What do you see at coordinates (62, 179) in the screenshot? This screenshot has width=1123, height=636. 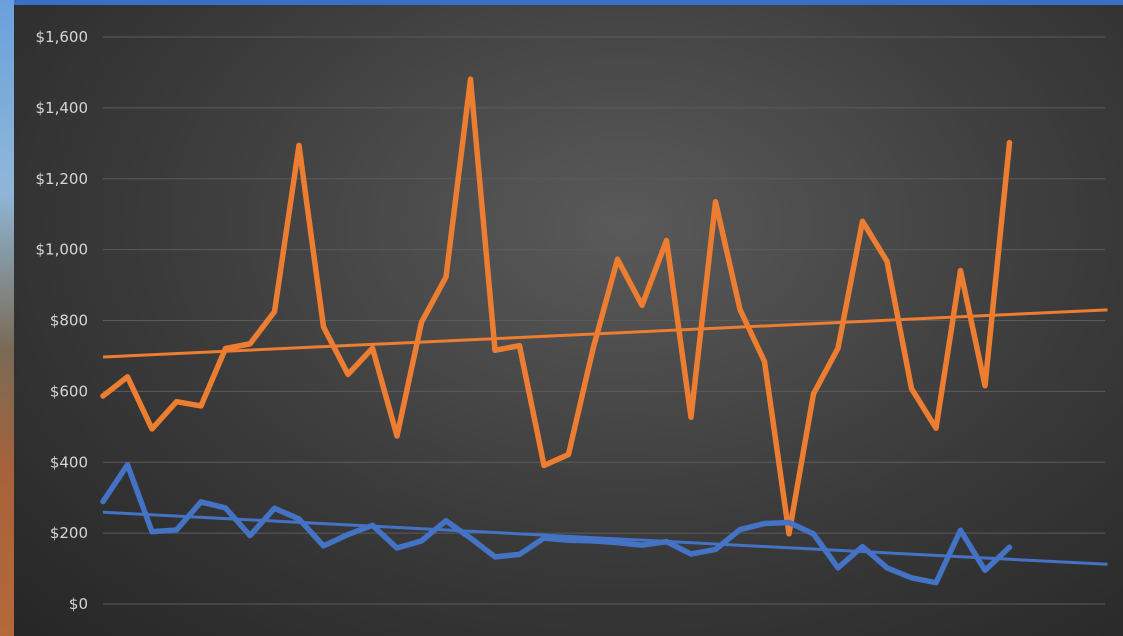 I see `y-tick-label: $1,200` at bounding box center [62, 179].